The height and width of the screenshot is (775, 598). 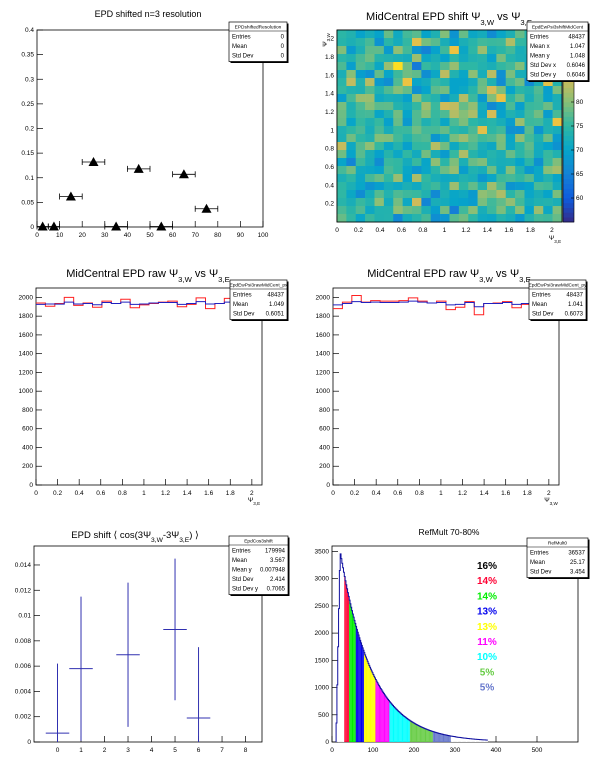 I want to click on x-tick-label: 70, so click(x=196, y=235).